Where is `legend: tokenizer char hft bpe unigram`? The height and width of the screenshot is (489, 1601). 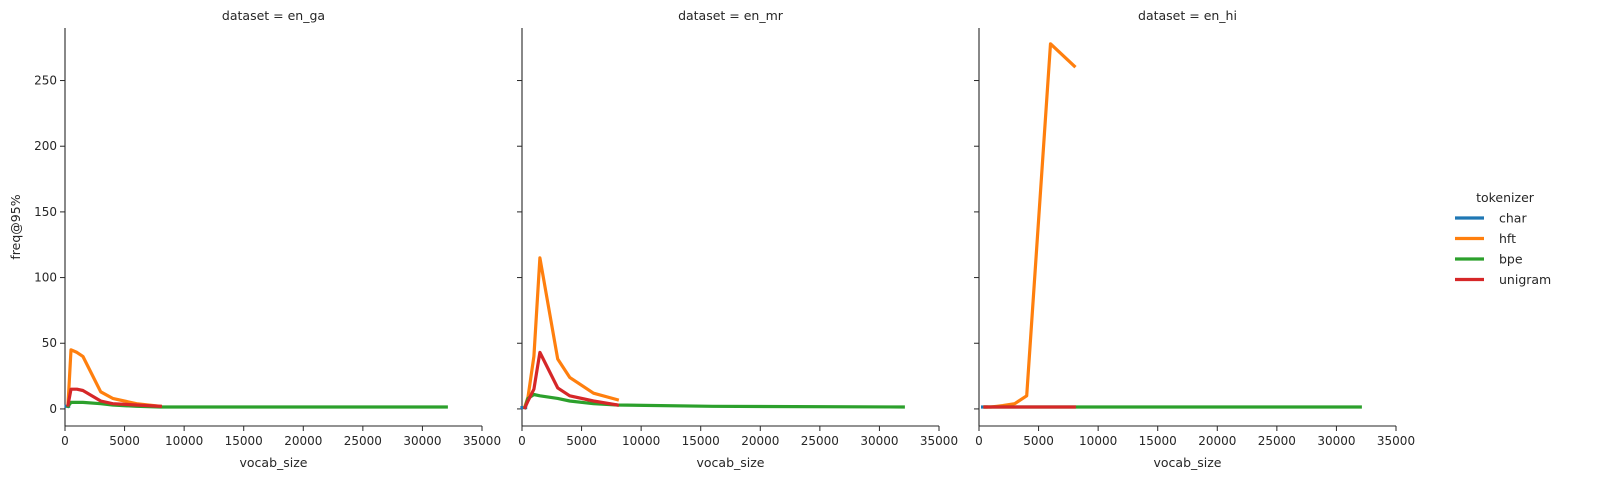
legend: tokenizer char hft bpe unigram is located at coordinates (1503, 238).